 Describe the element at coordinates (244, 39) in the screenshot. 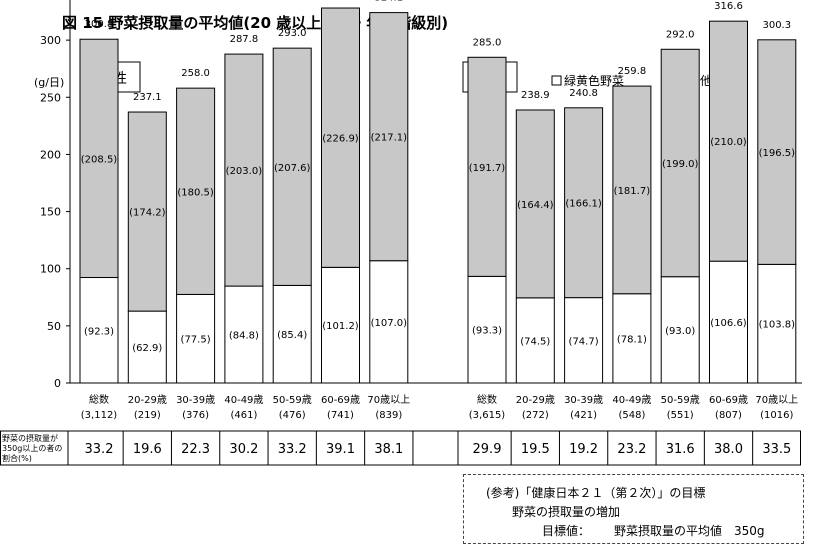

I see `data-label-total: 287.8` at that location.